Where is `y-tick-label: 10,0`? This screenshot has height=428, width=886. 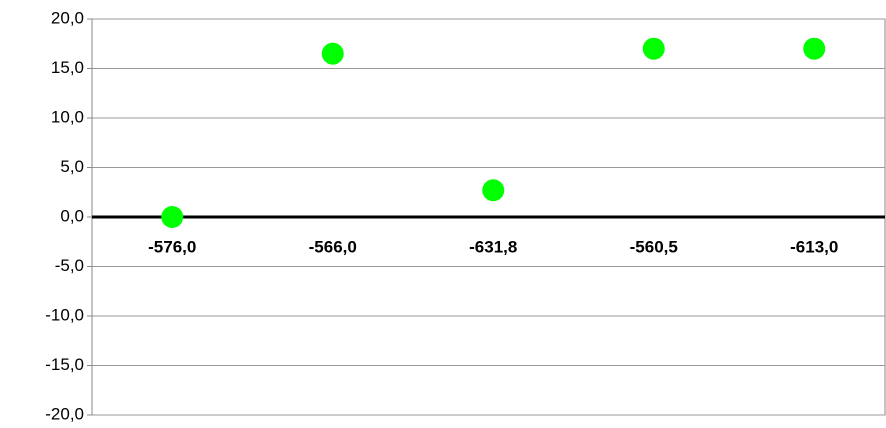
y-tick-label: 10,0 is located at coordinates (67, 116).